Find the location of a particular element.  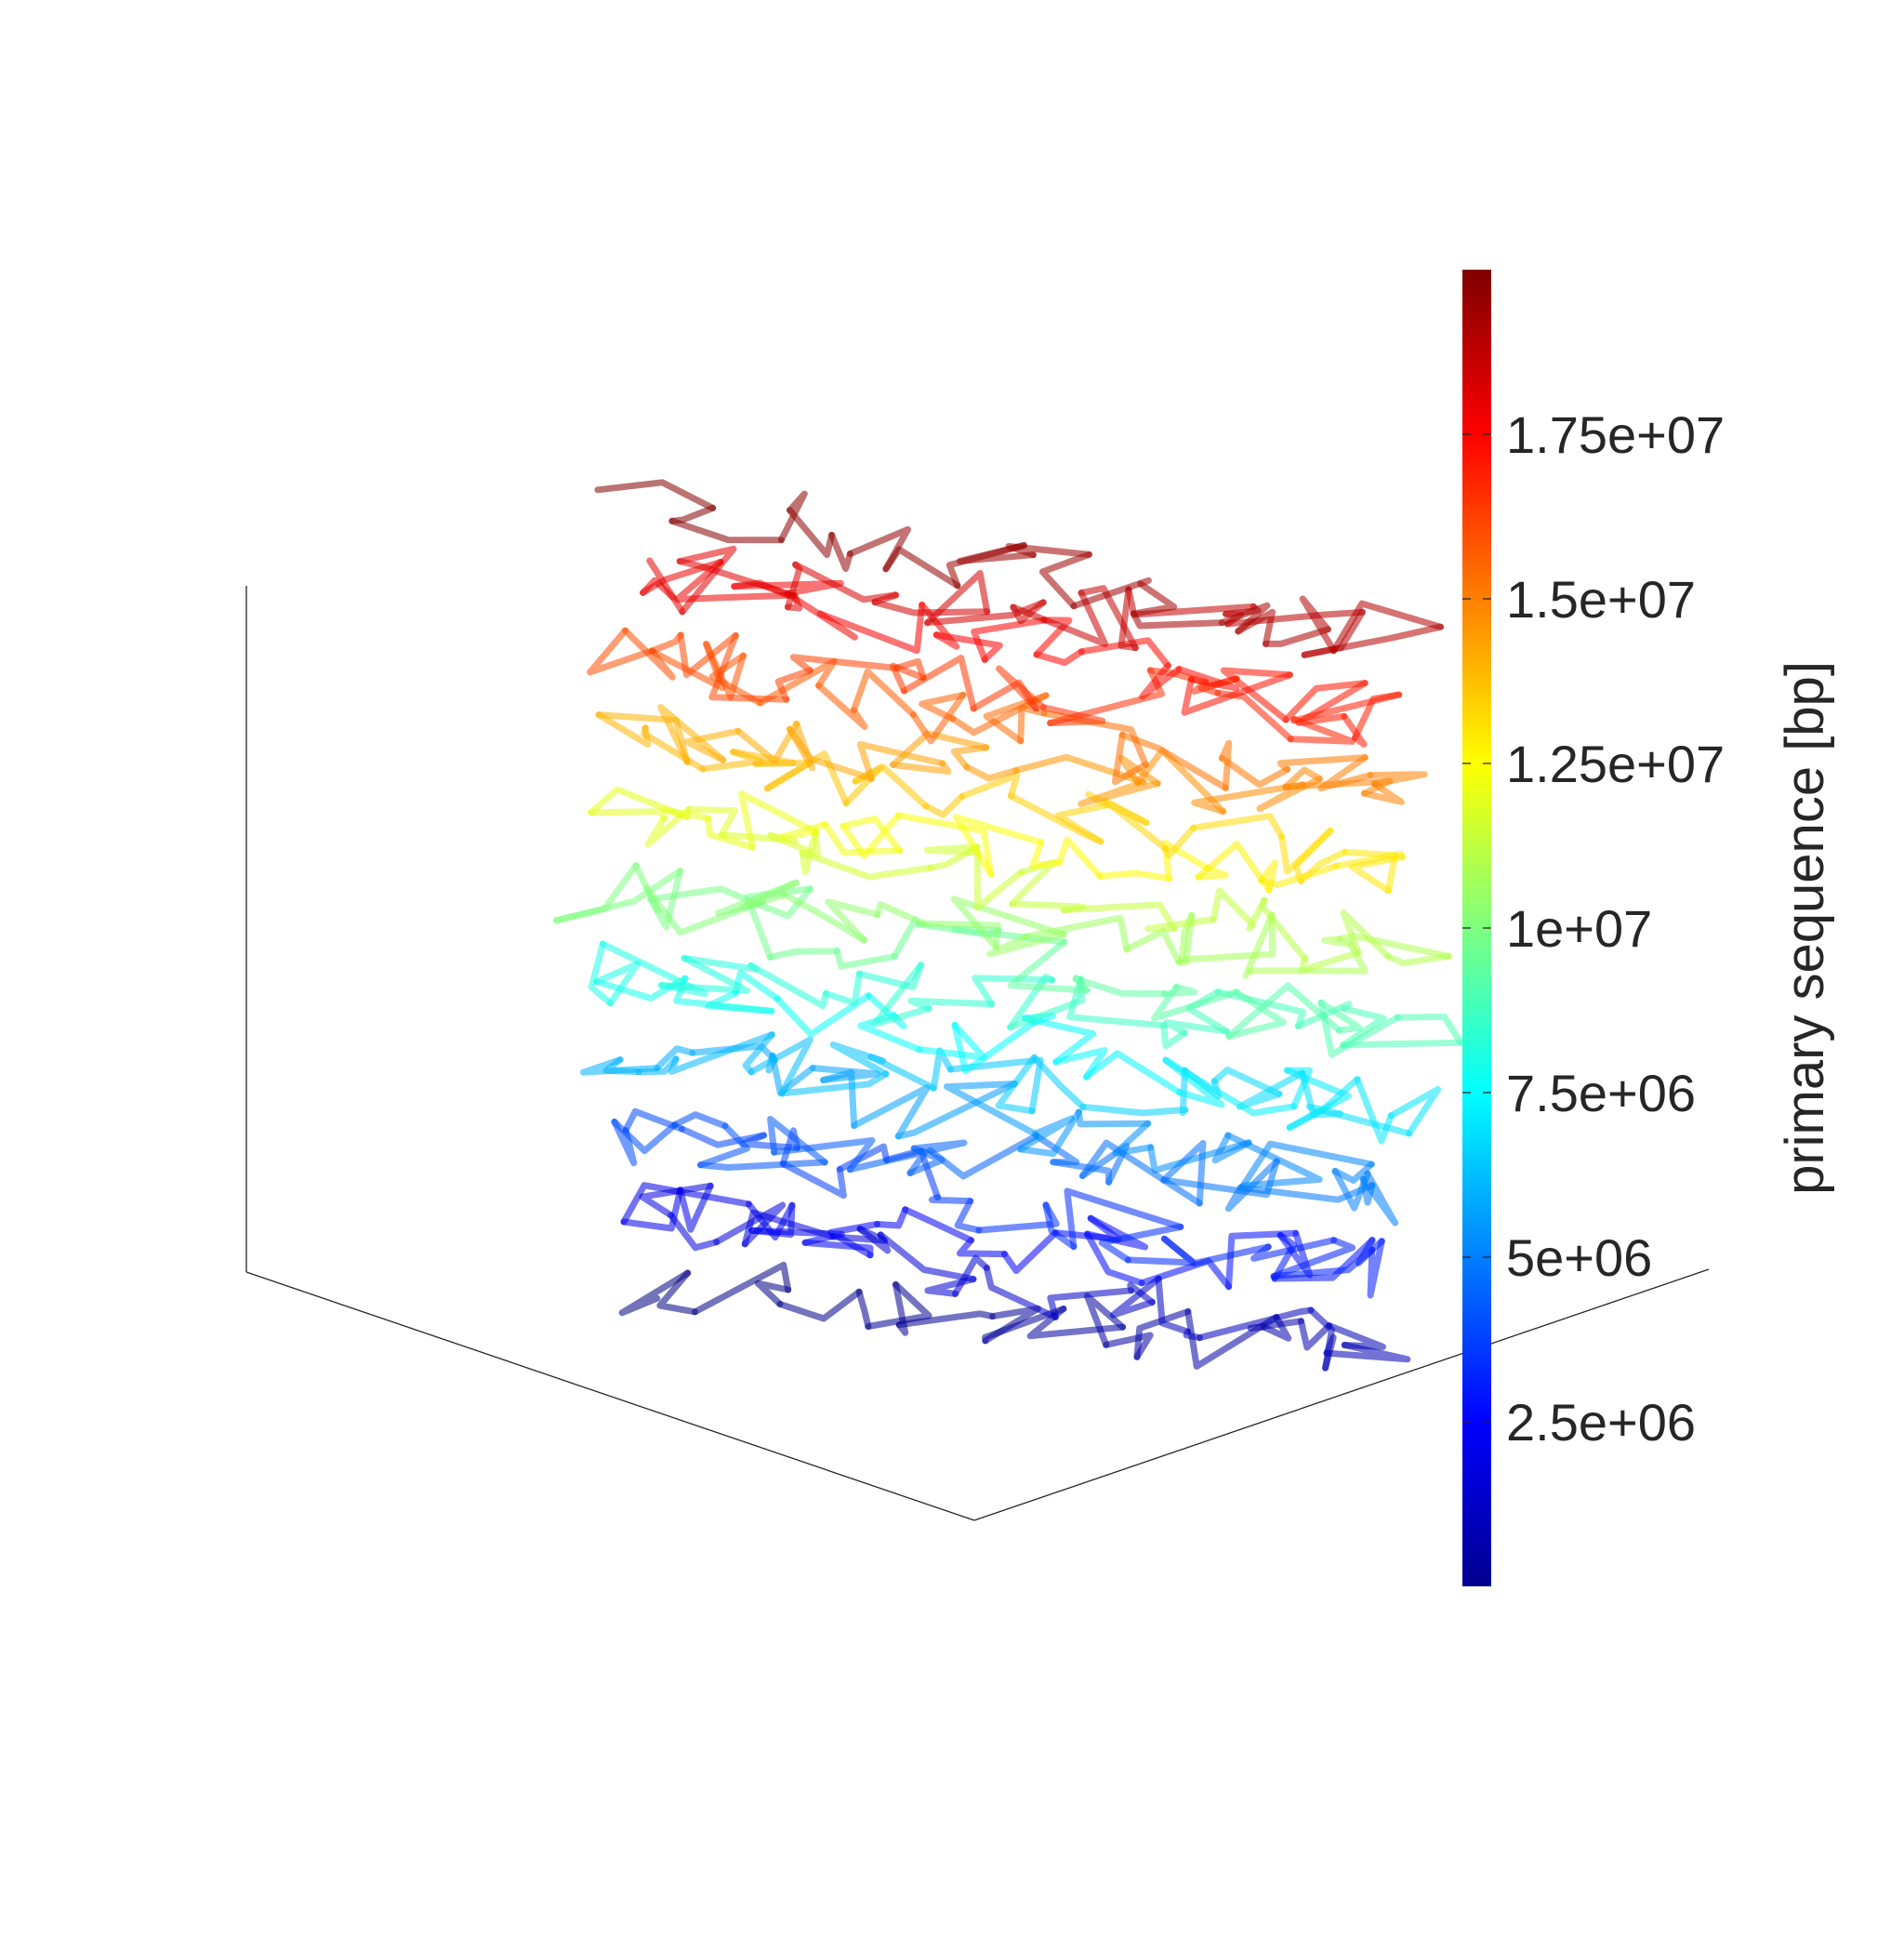

colorbar-tick-label: 2.5e+06 is located at coordinates (1601, 1422).